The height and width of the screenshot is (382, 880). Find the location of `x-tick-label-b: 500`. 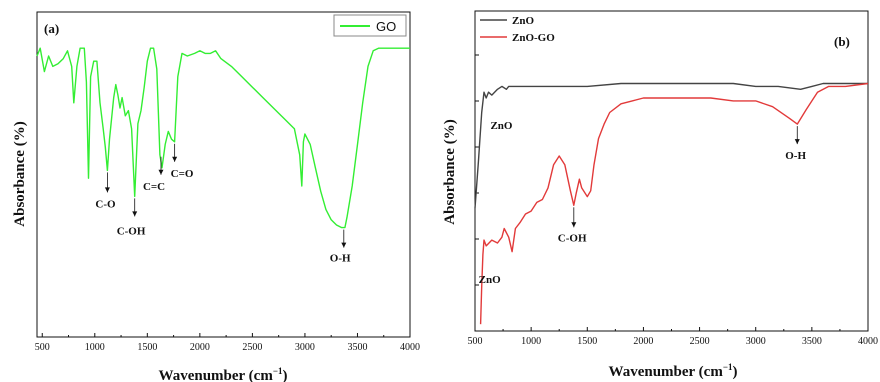

x-tick-label-b: 500 is located at coordinates (475, 341).